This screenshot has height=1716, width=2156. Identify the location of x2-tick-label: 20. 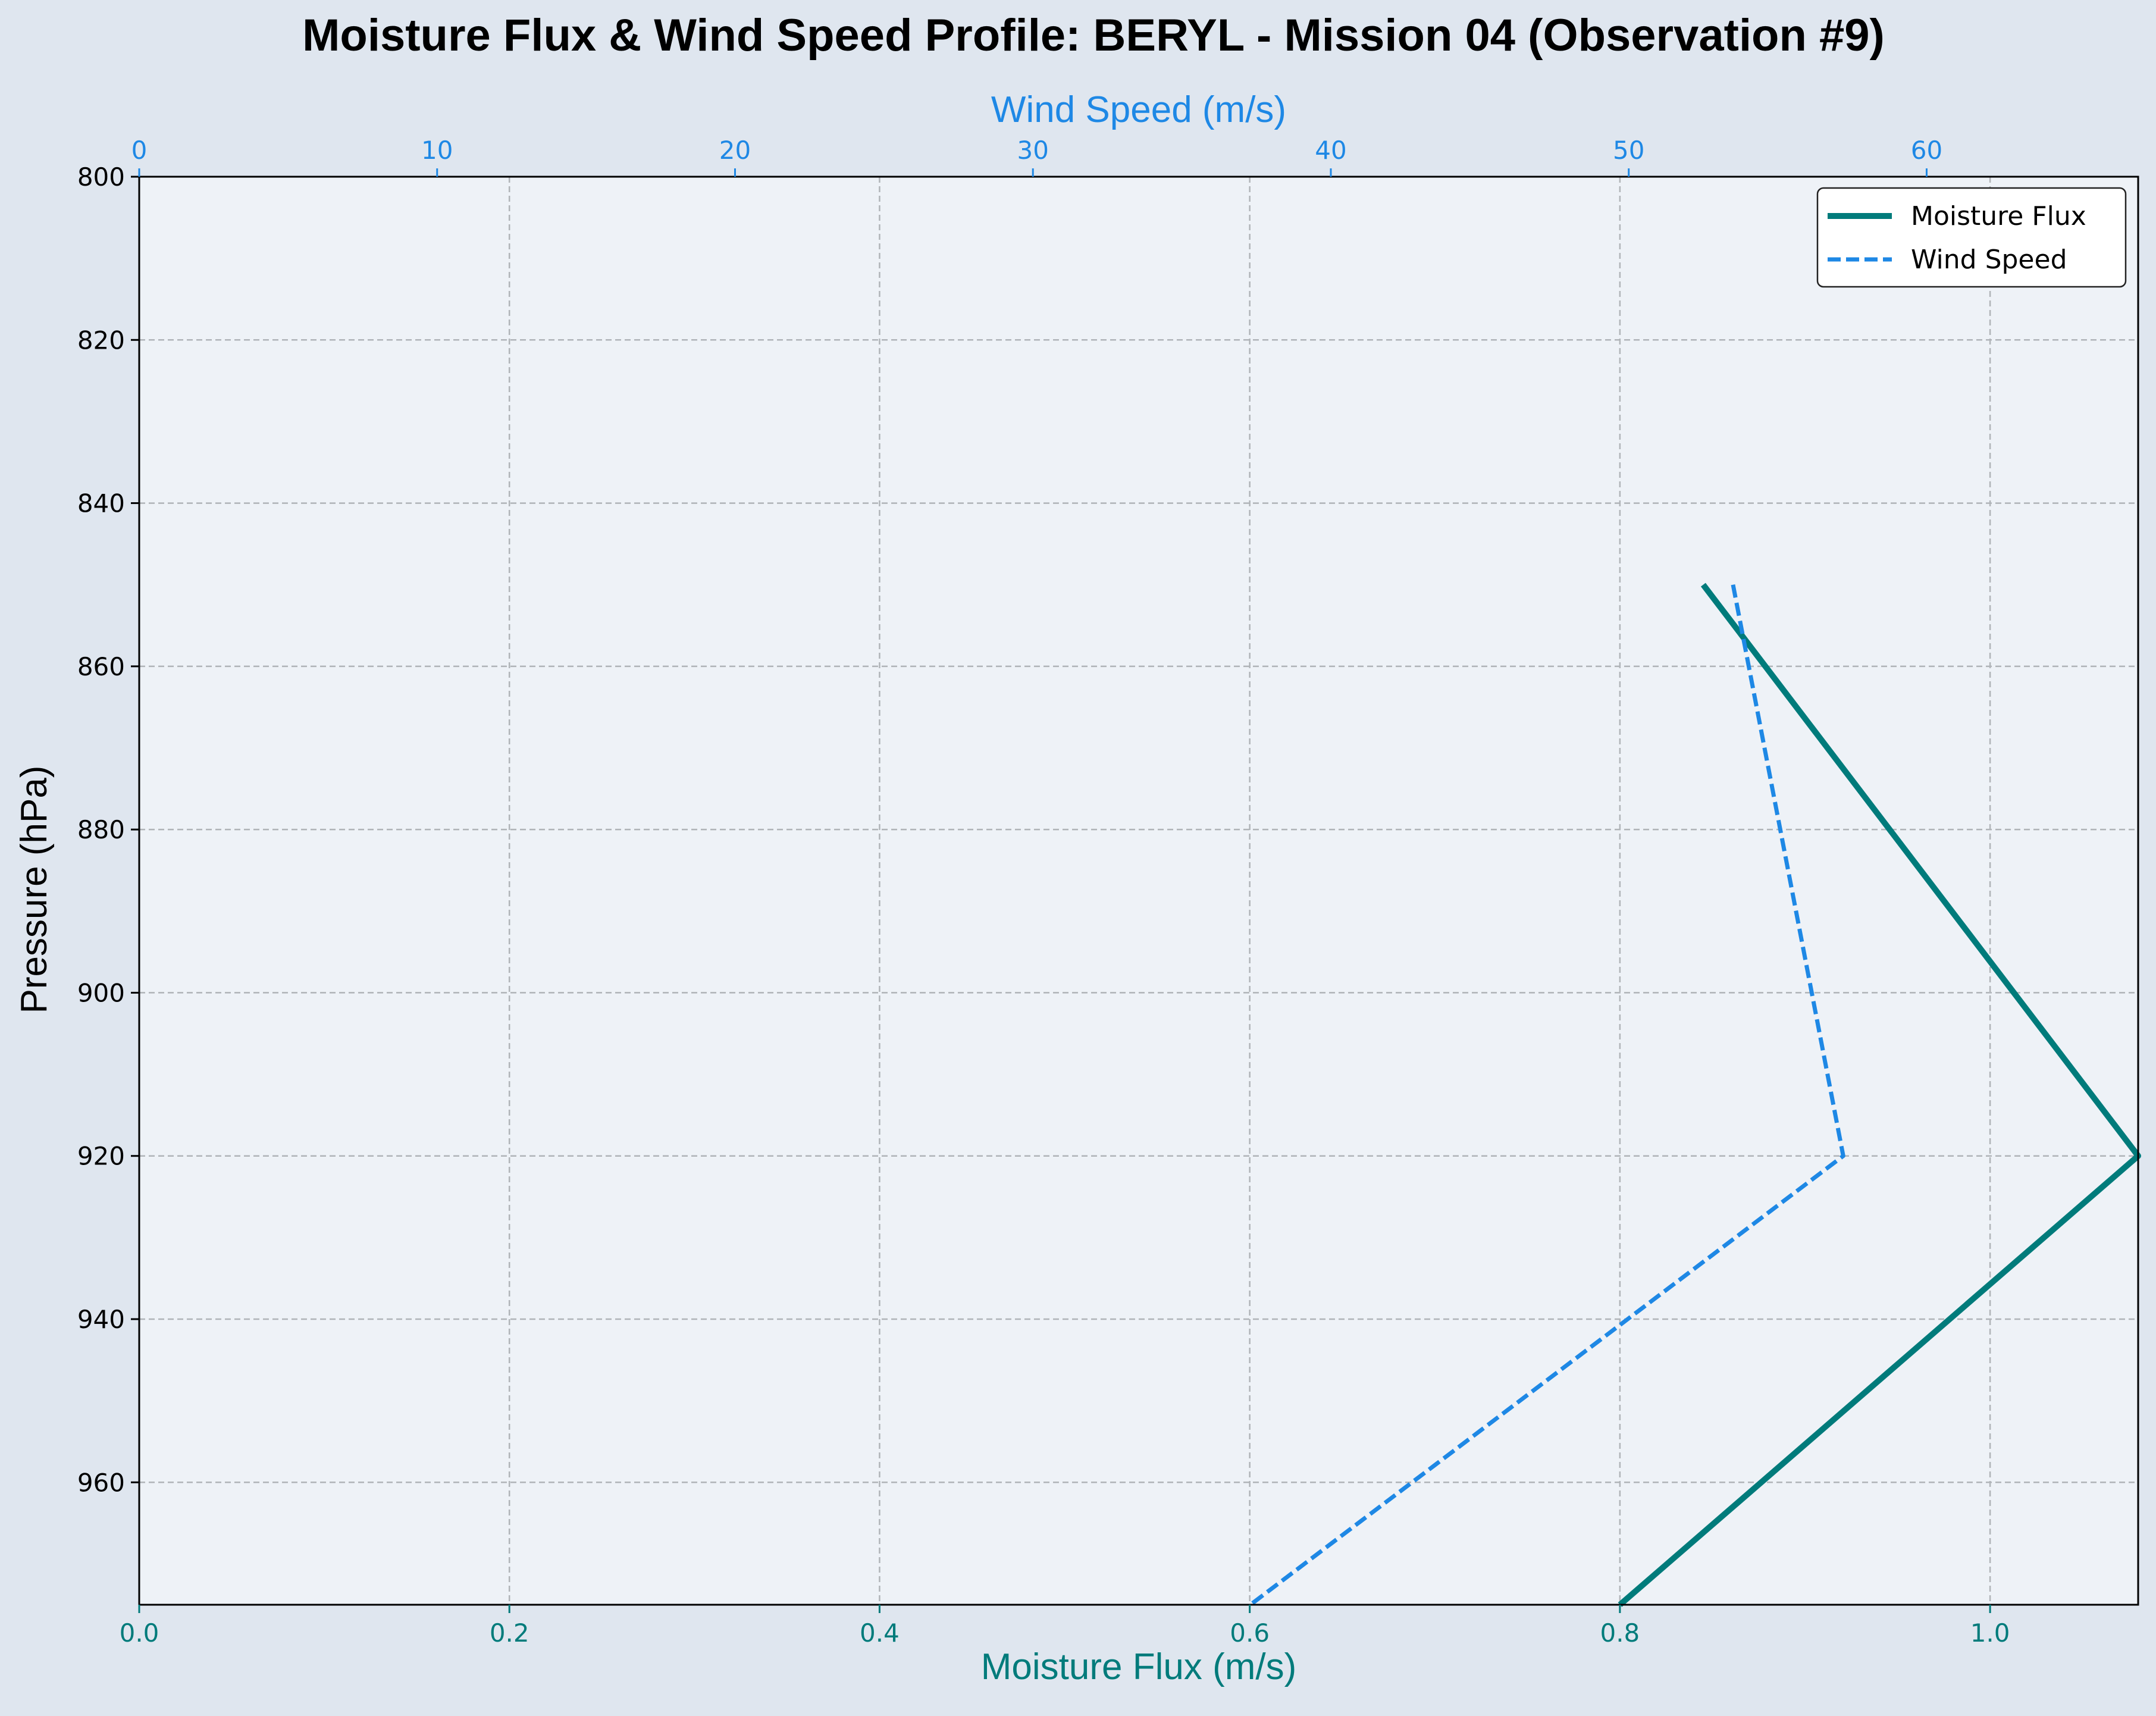
(735, 150).